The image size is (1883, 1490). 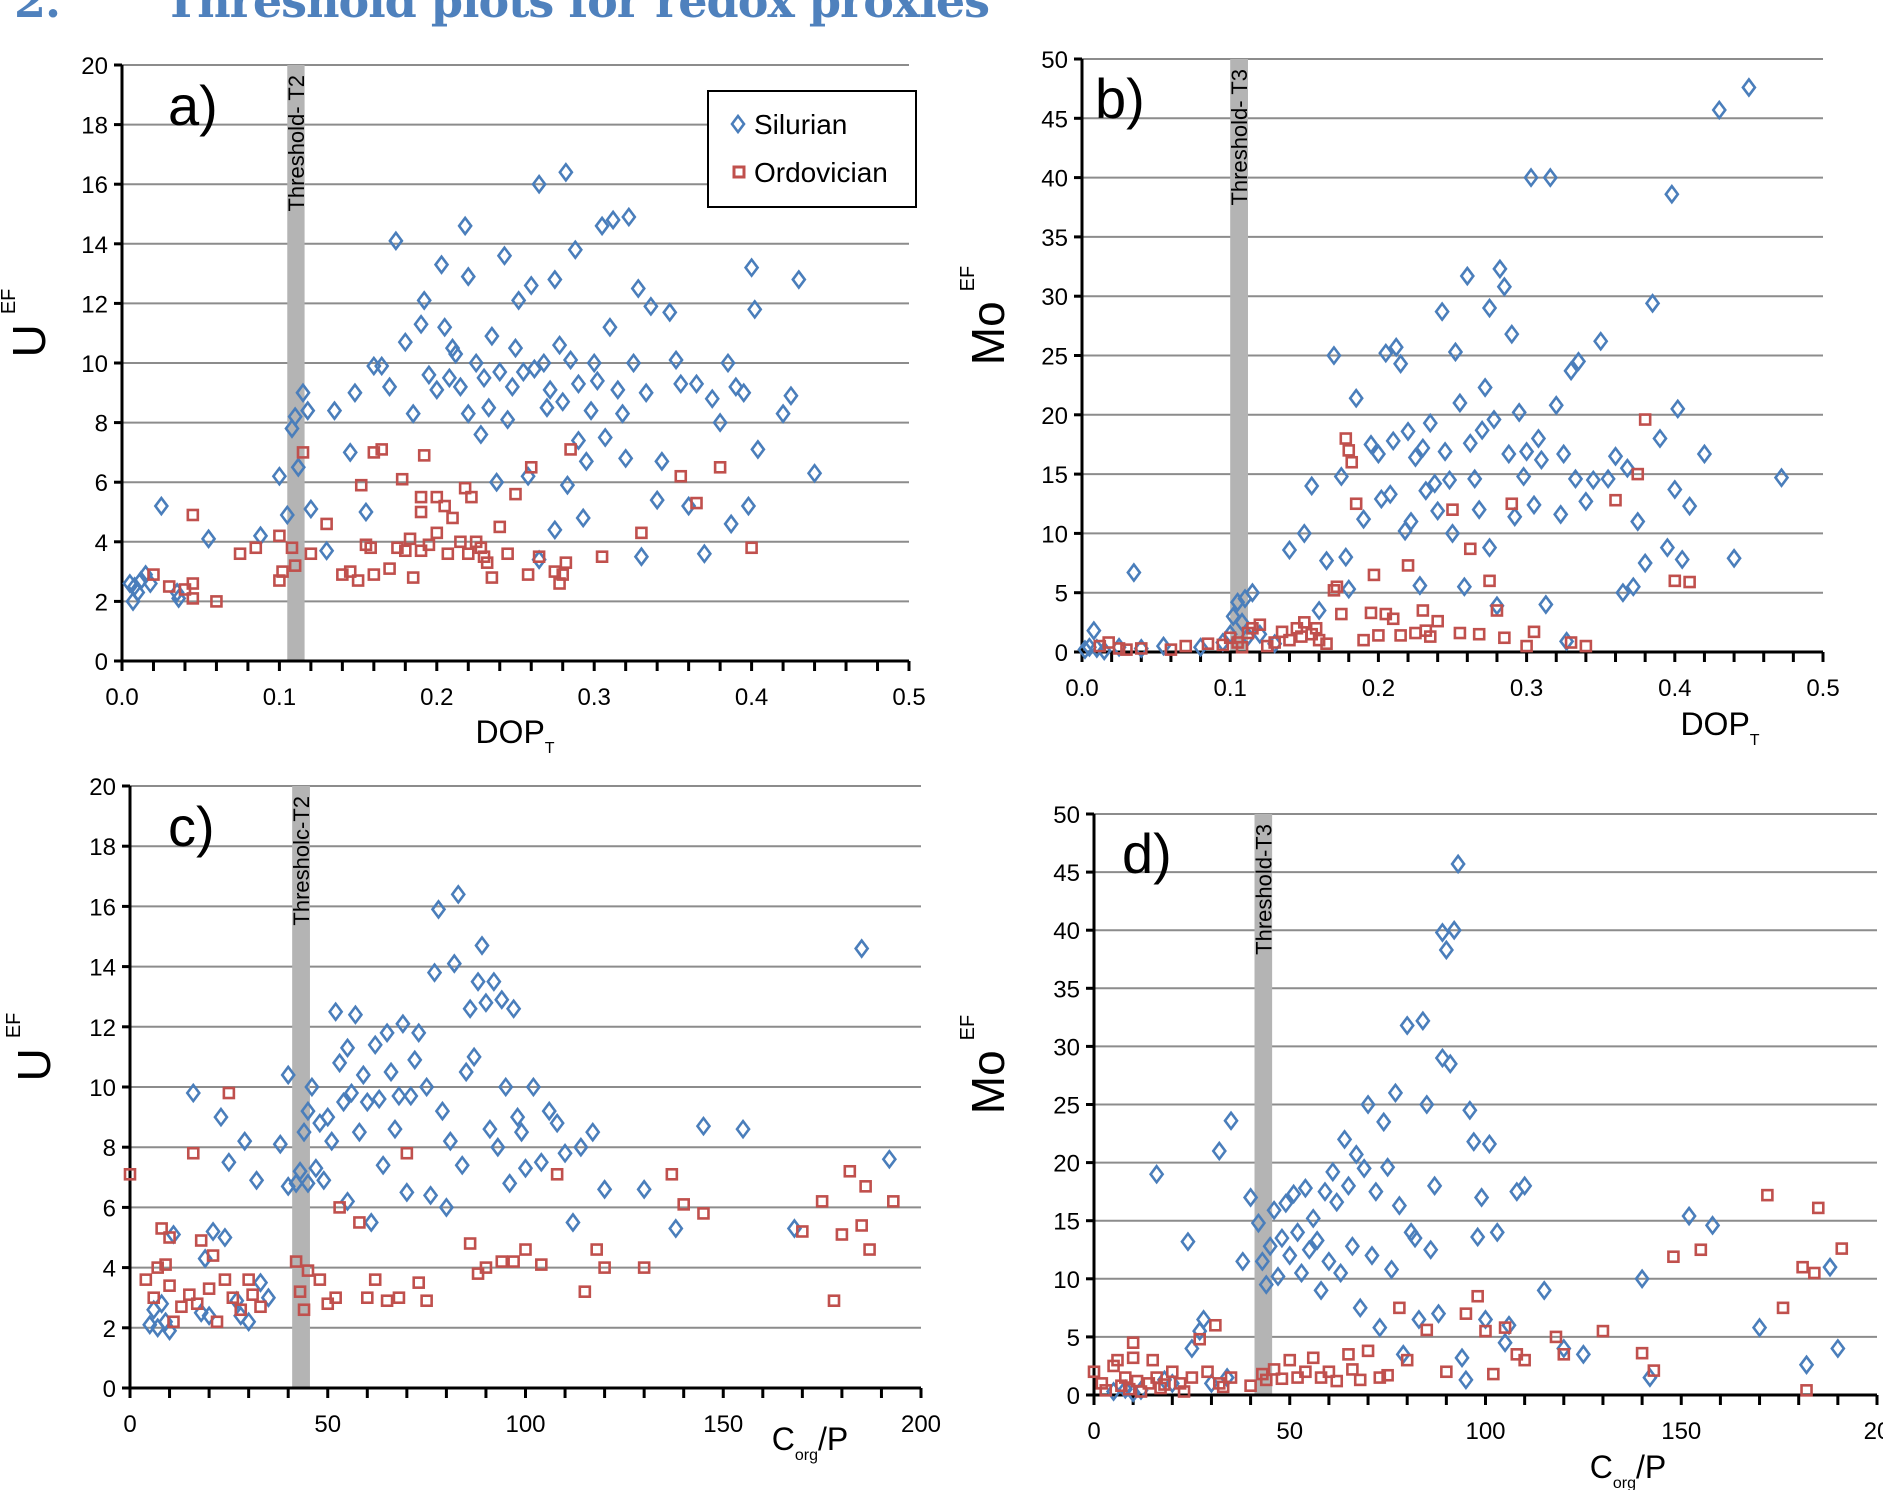 What do you see at coordinates (1468, 1293) in the screenshot?
I see `series-ordovician` at bounding box center [1468, 1293].